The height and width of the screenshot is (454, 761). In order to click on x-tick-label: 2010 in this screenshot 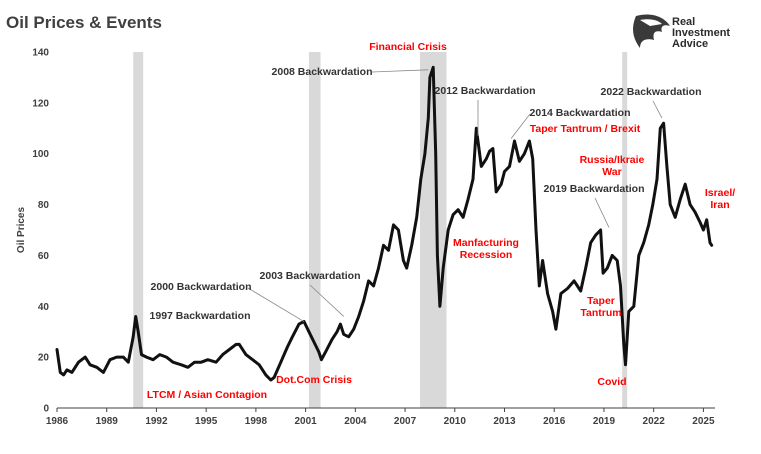, I will do `click(455, 421)`.